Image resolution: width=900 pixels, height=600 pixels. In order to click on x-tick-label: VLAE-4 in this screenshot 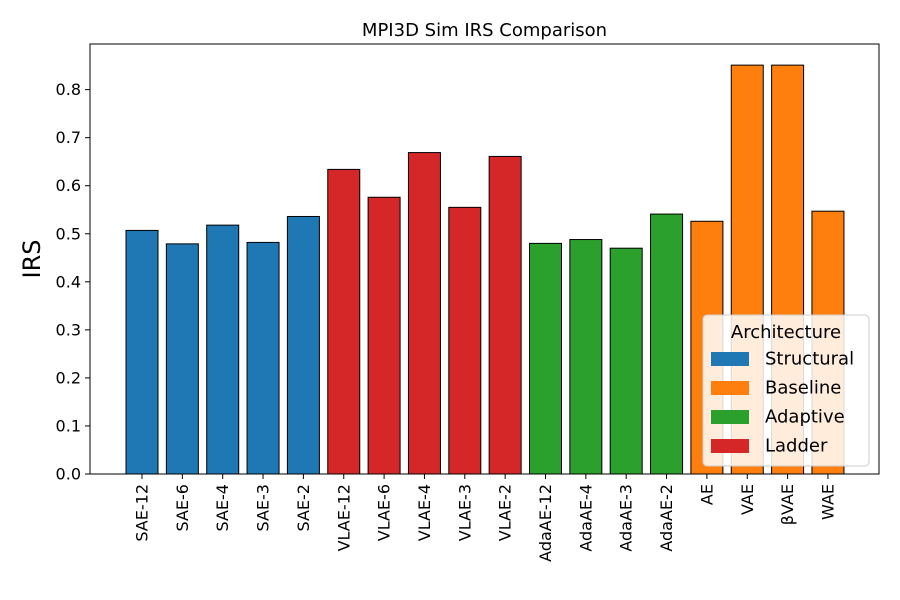, I will do `click(424, 512)`.